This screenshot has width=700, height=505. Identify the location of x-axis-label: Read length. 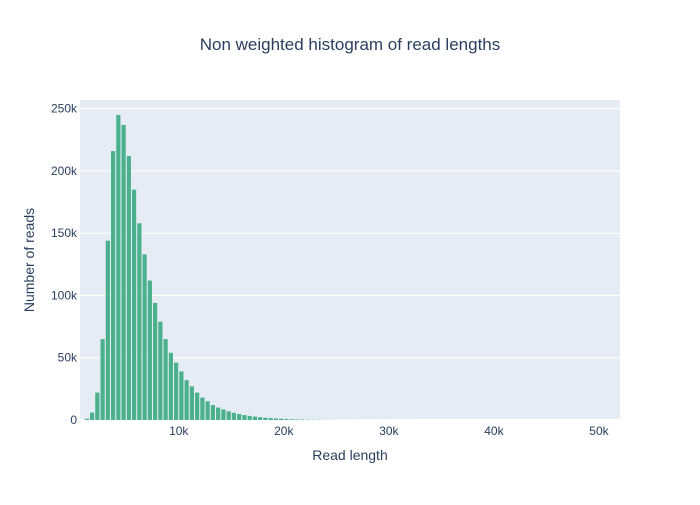
(350, 455).